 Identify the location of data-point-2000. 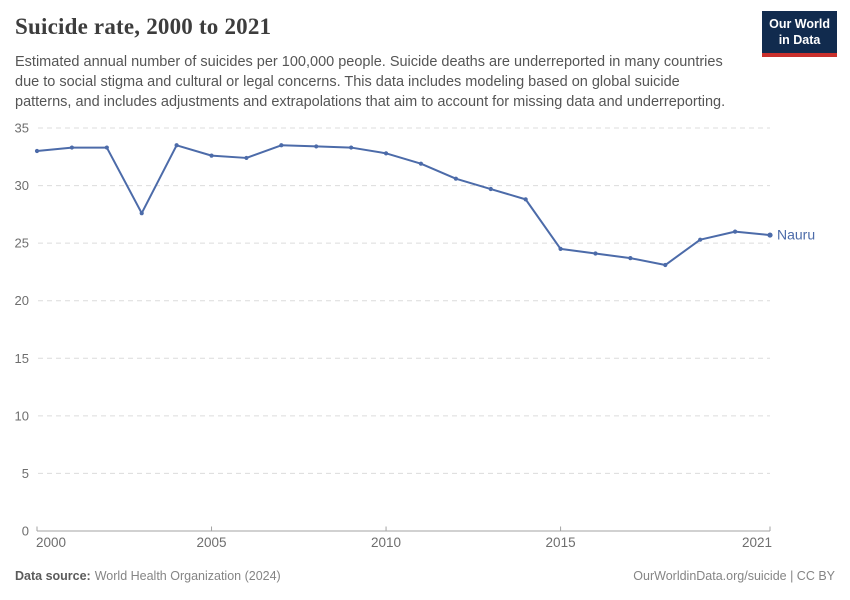
(37, 151).